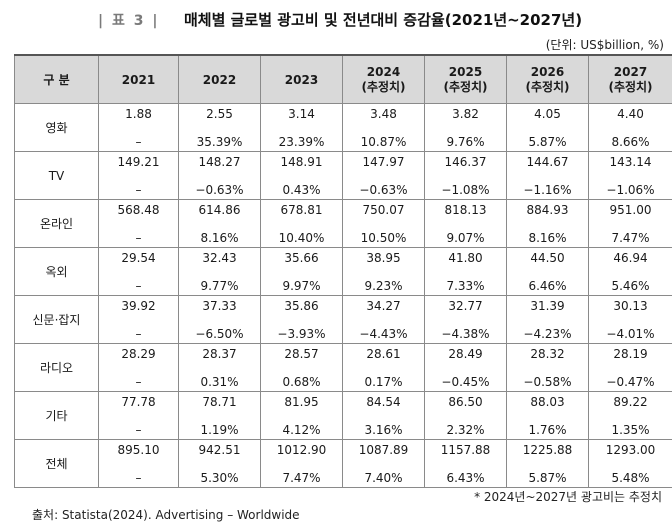 This screenshot has height=524, width=672. What do you see at coordinates (301, 477) in the screenshot?
I see `growth-rate: 7.47%` at bounding box center [301, 477].